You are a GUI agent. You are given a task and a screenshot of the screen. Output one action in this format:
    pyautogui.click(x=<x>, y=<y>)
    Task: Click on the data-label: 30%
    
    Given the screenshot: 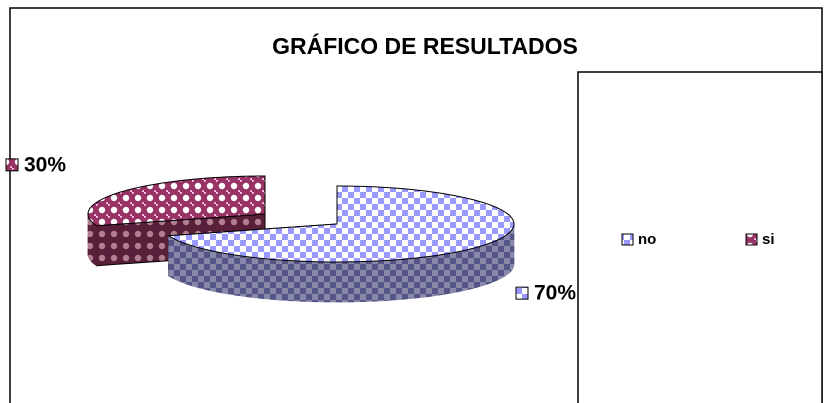 What is the action you would take?
    pyautogui.click(x=45, y=164)
    